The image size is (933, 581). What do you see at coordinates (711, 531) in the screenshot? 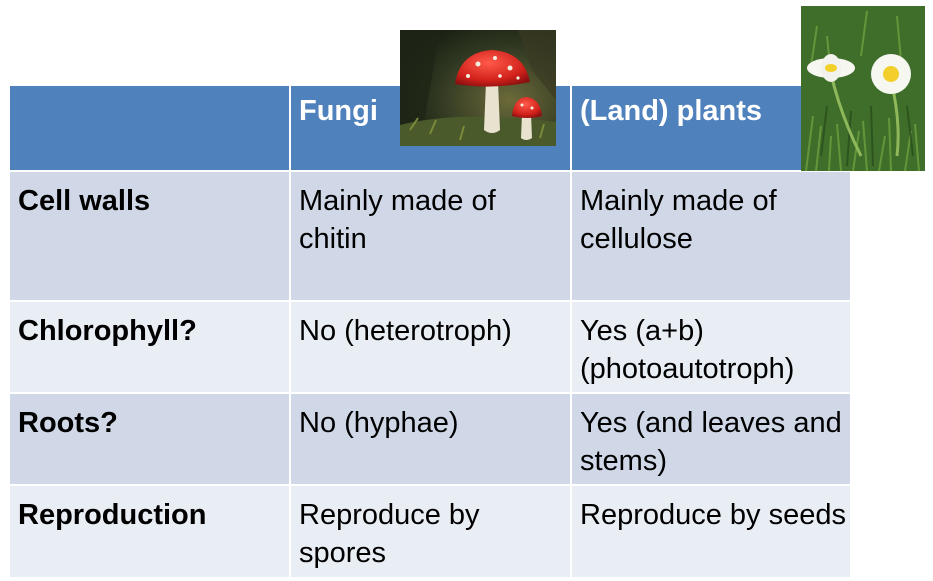
I see `cell-plants-reproduction: Reproduce by seeds` at bounding box center [711, 531].